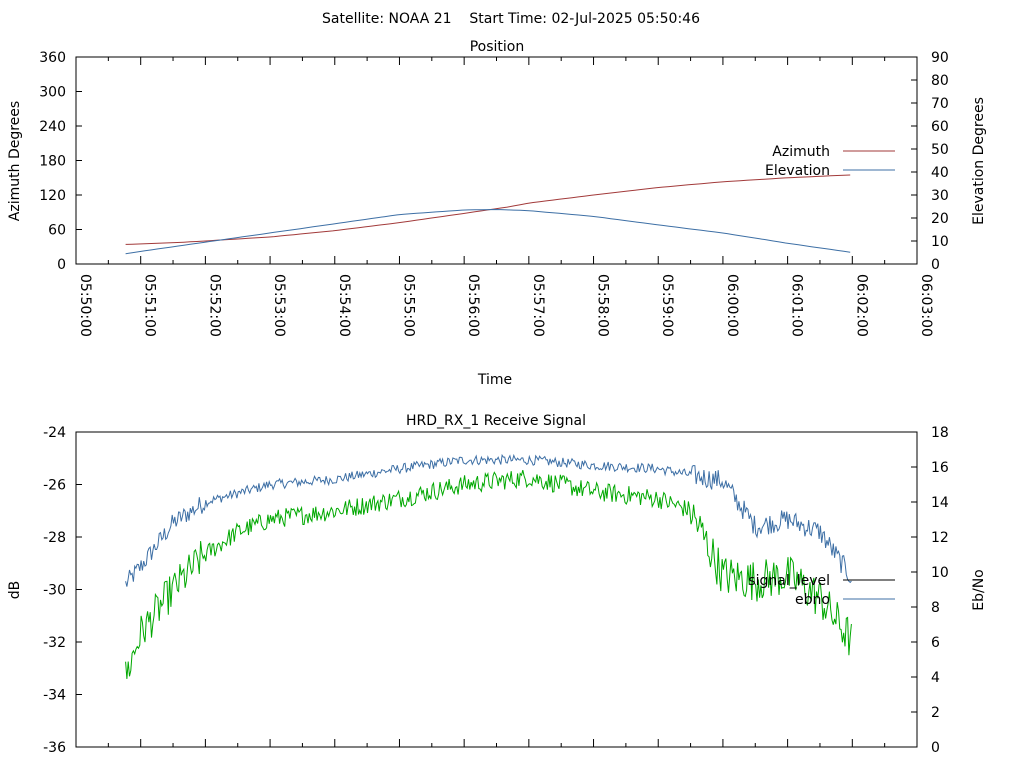  I want to click on y-tick-label: 360, so click(52, 58).